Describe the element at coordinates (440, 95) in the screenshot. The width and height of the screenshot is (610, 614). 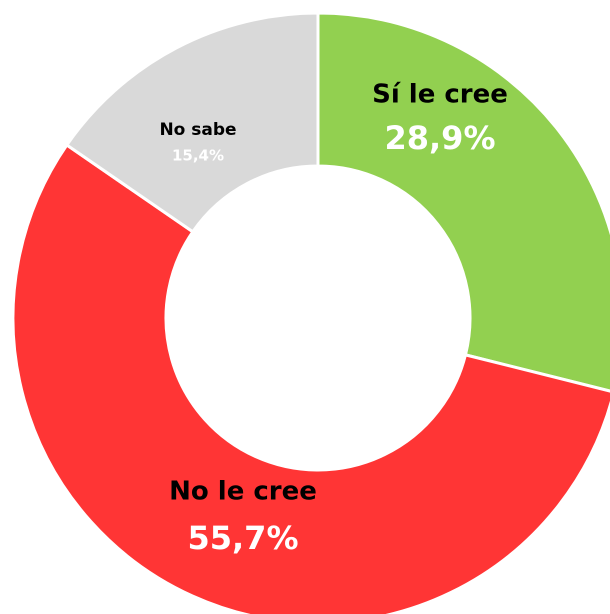
I see `slice-label: Sí le cree` at that location.